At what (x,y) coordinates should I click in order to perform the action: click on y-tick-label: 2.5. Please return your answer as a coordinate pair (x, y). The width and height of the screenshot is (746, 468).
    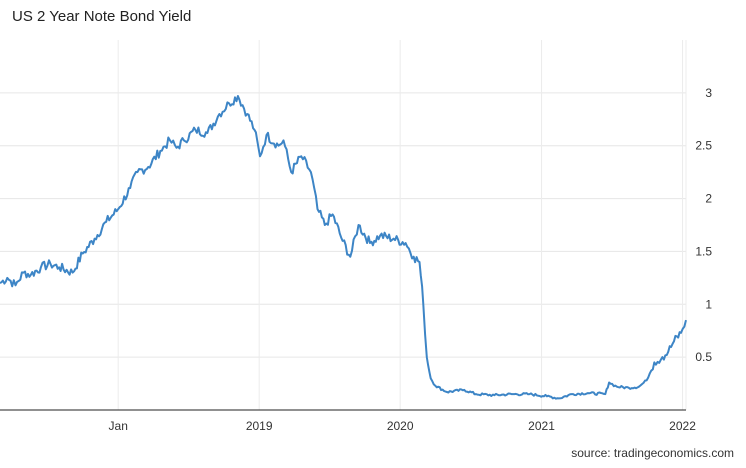
    Looking at the image, I should click on (703, 146).